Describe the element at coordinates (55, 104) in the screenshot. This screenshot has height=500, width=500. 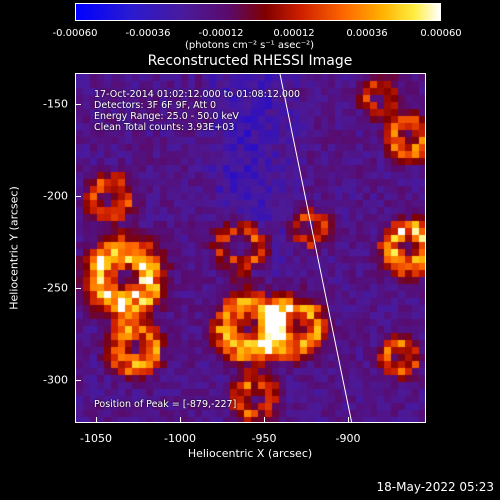
I see `y-tick-label: -150` at that location.